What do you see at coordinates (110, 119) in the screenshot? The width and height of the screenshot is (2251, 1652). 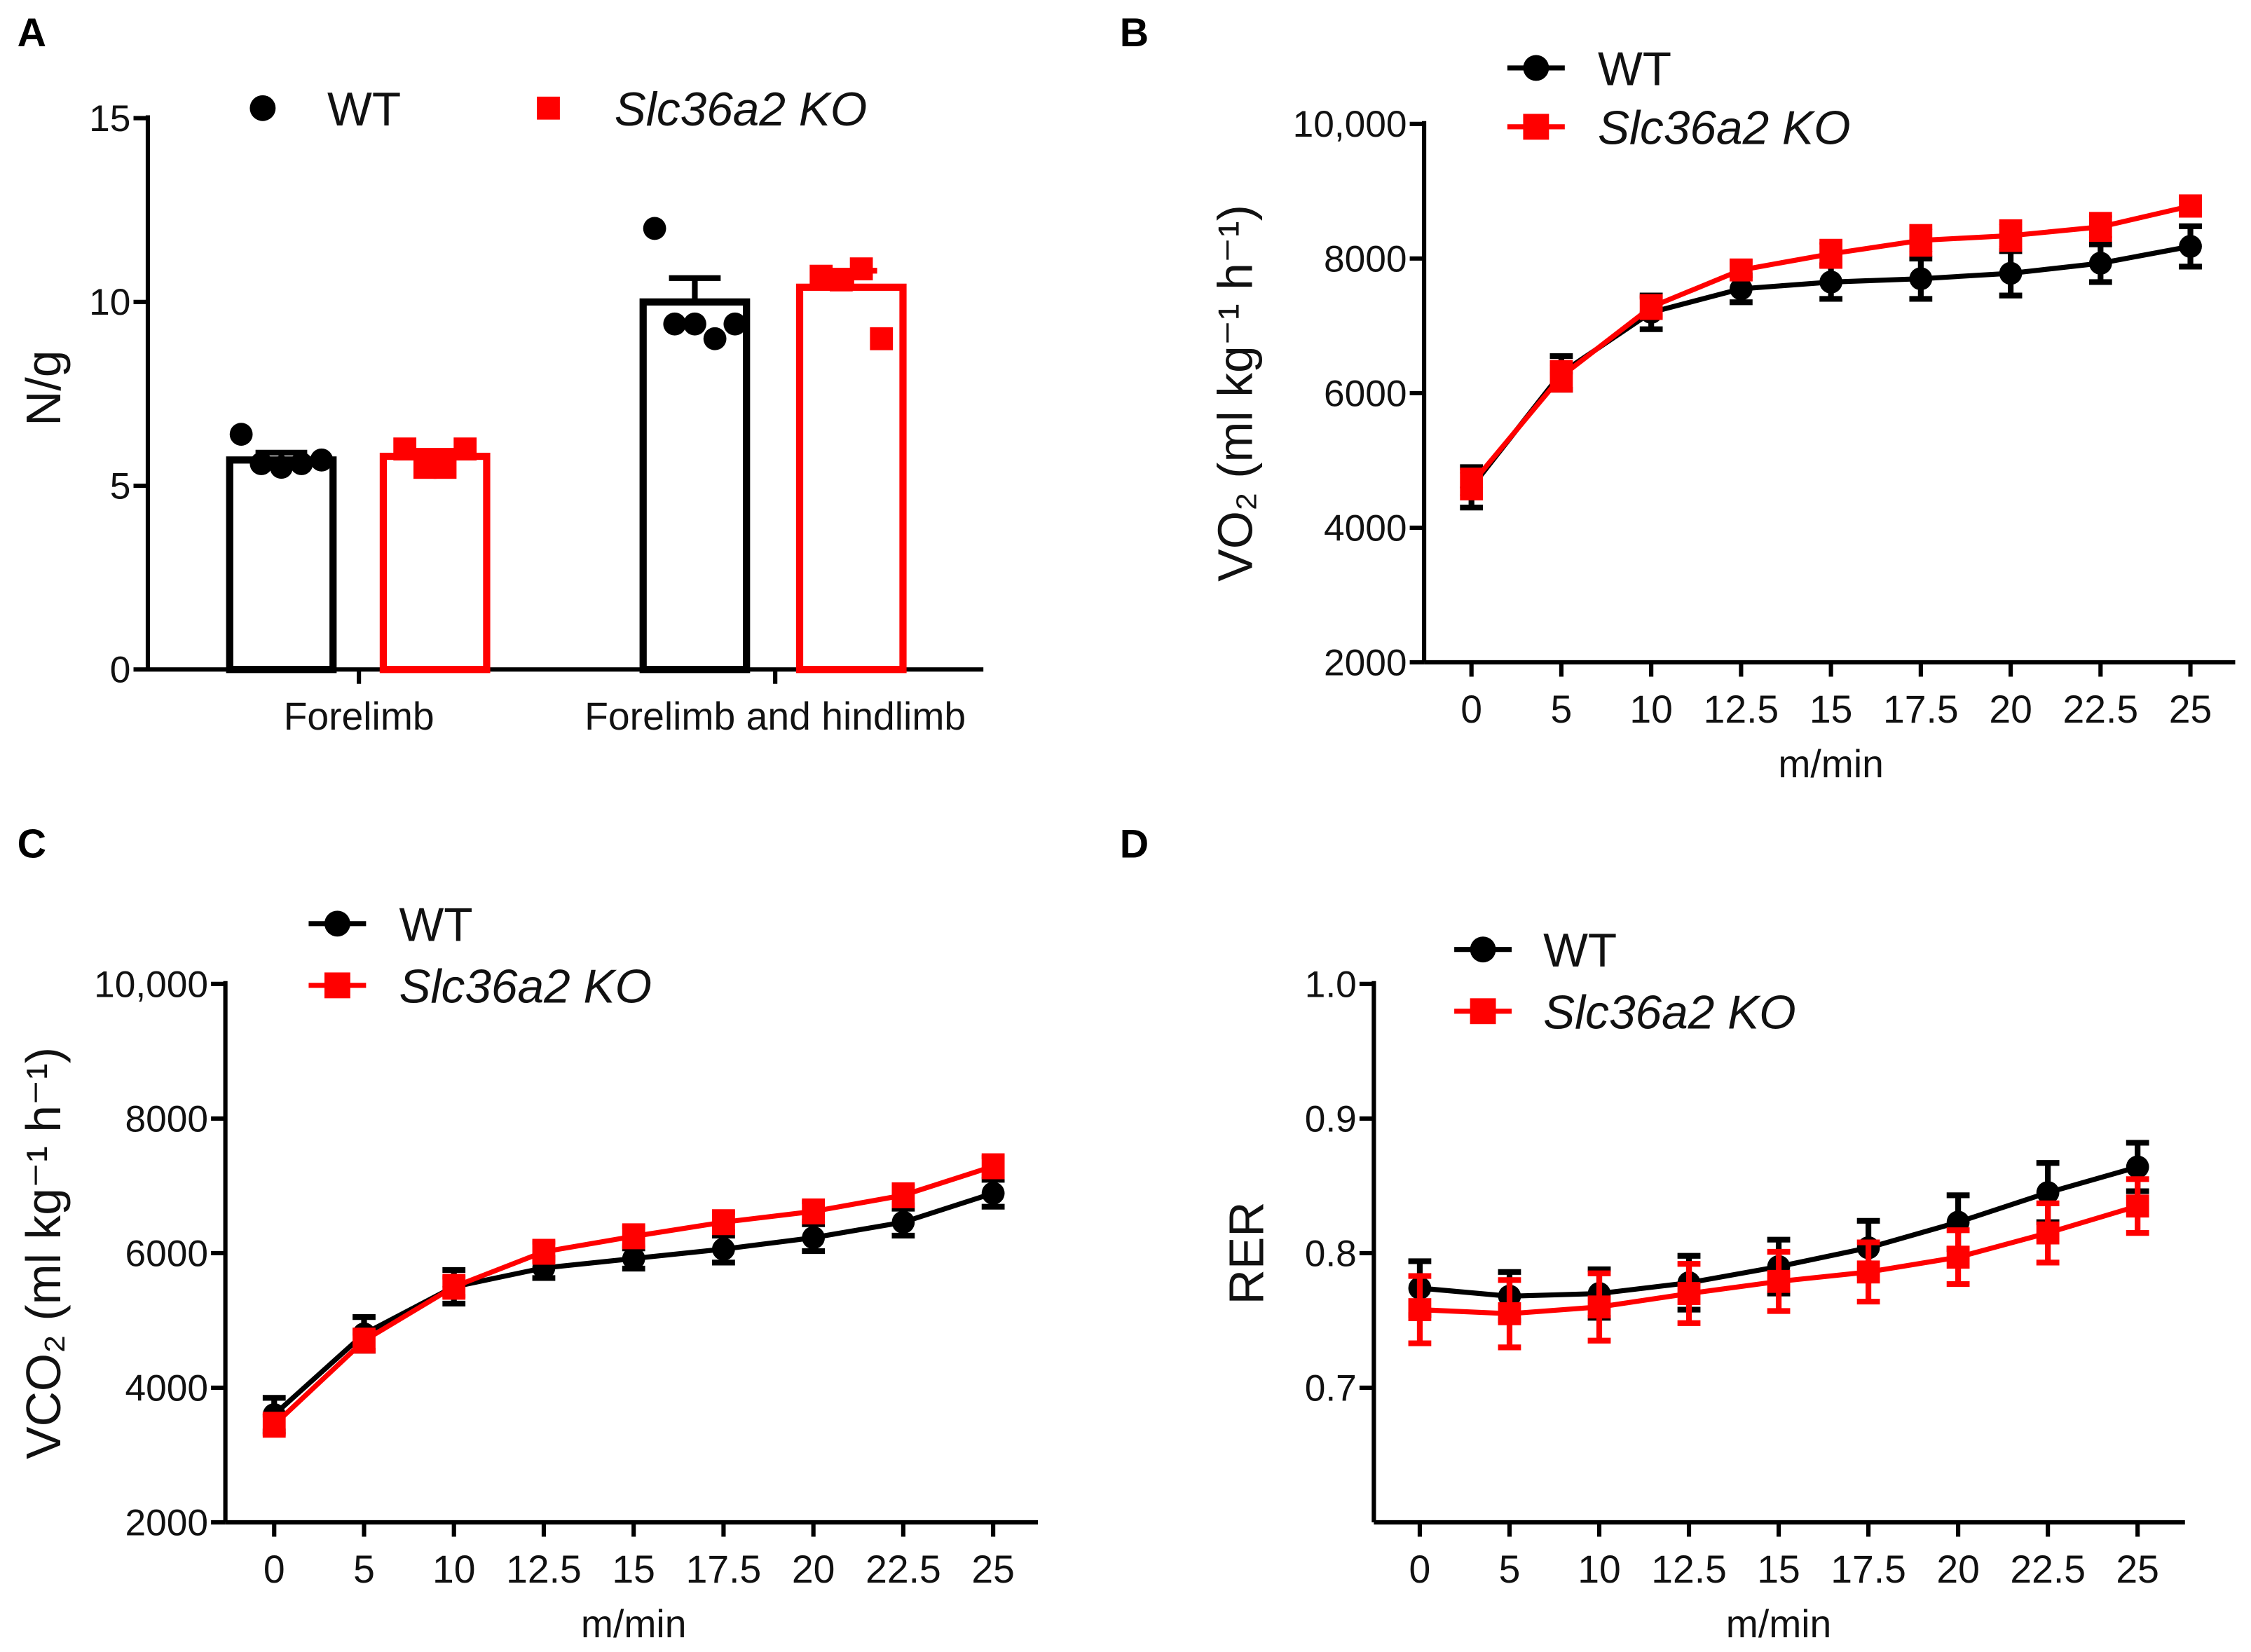 I see `y-tick-label: 15` at bounding box center [110, 119].